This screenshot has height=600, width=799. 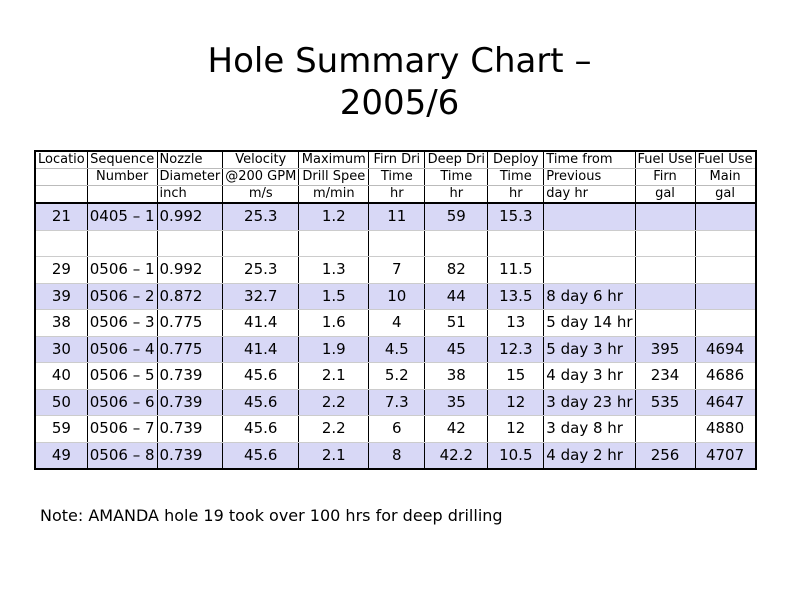 What do you see at coordinates (589, 402) in the screenshot?
I see `cell: 3 day 23 hr` at bounding box center [589, 402].